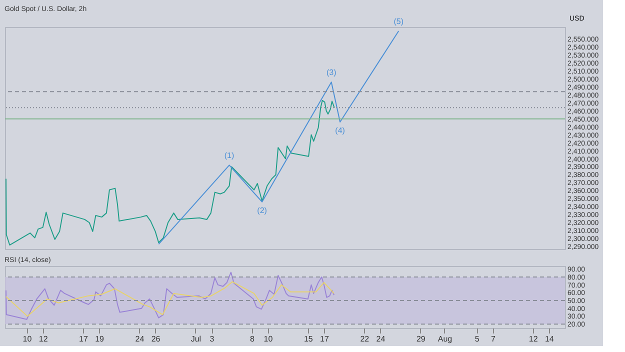 The width and height of the screenshot is (625, 352). I want to click on annotation: (2), so click(262, 210).